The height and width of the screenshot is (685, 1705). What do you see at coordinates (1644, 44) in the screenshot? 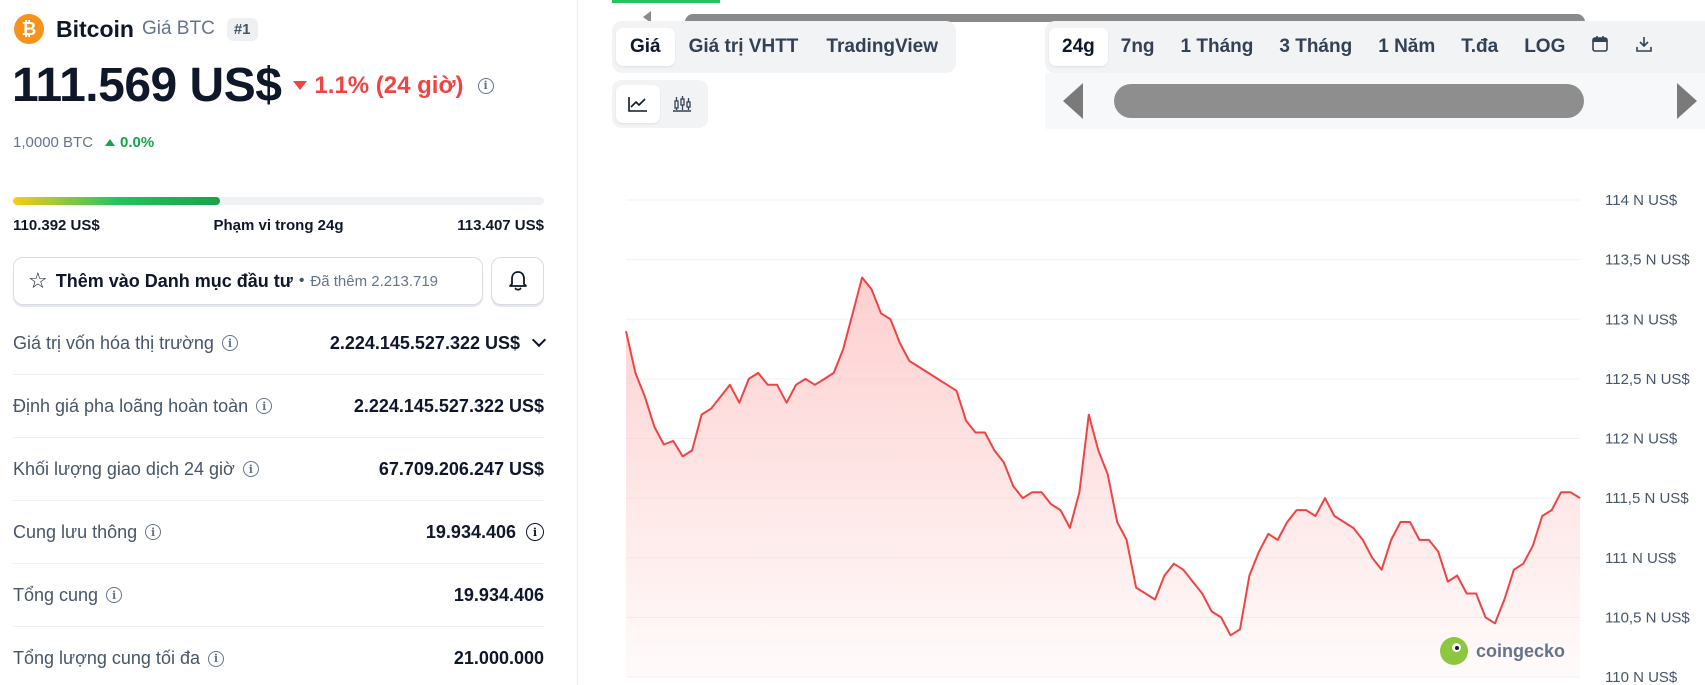
I see `download-icon` at bounding box center [1644, 44].